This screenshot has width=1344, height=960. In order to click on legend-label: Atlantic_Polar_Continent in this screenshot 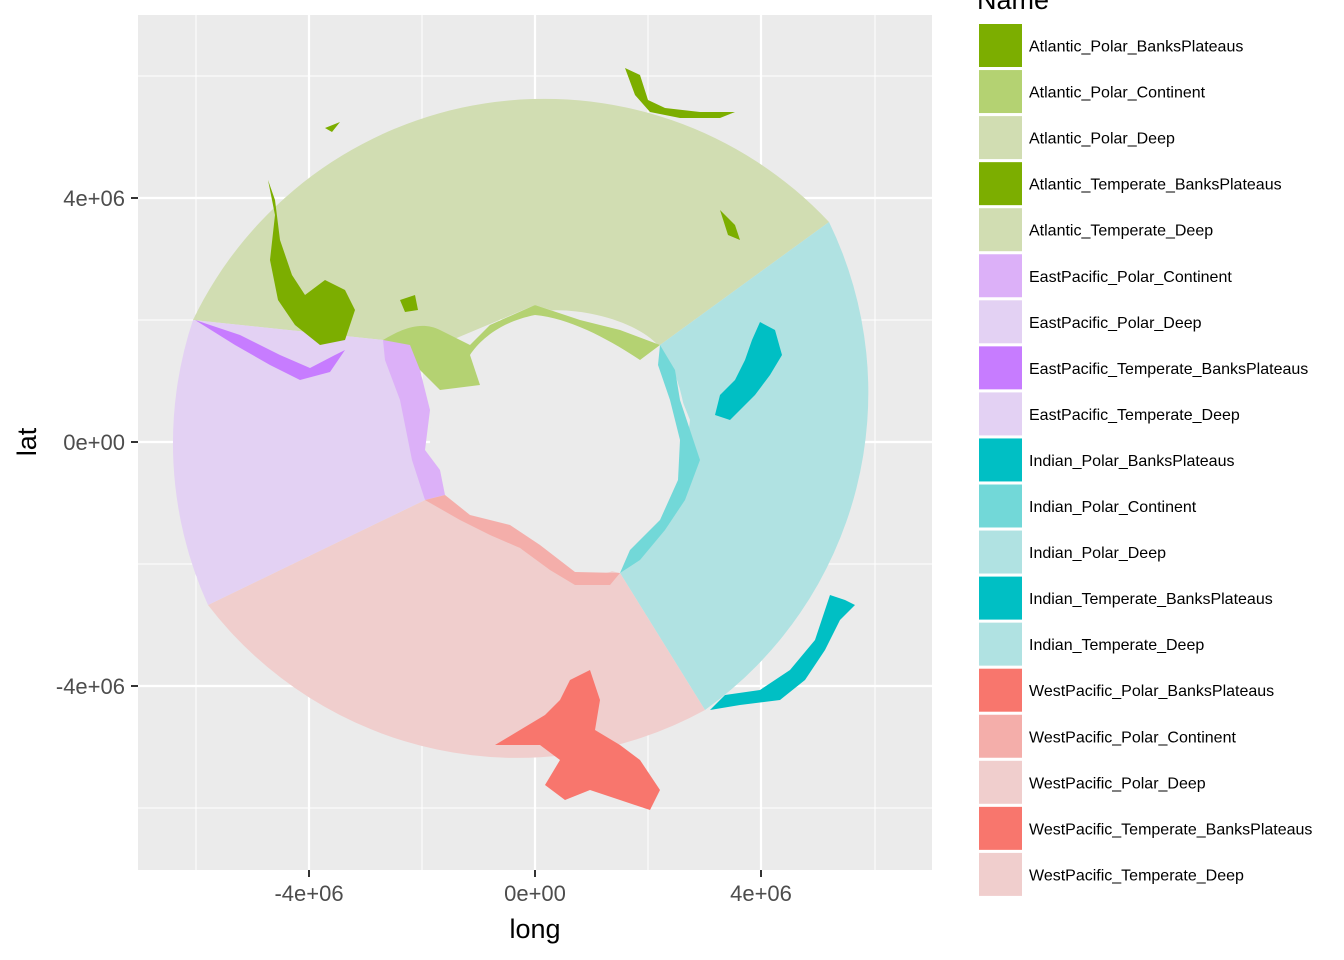, I will do `click(1117, 93)`.